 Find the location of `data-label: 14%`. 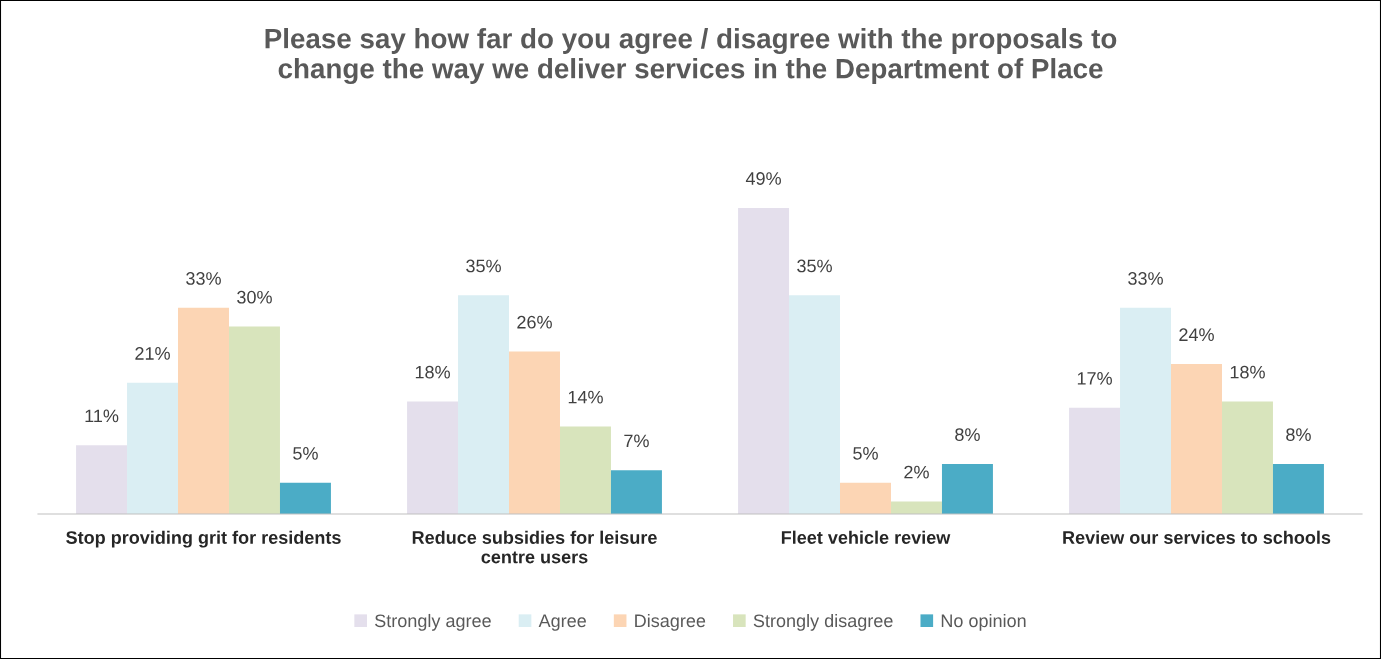

data-label: 14% is located at coordinates (585, 397).